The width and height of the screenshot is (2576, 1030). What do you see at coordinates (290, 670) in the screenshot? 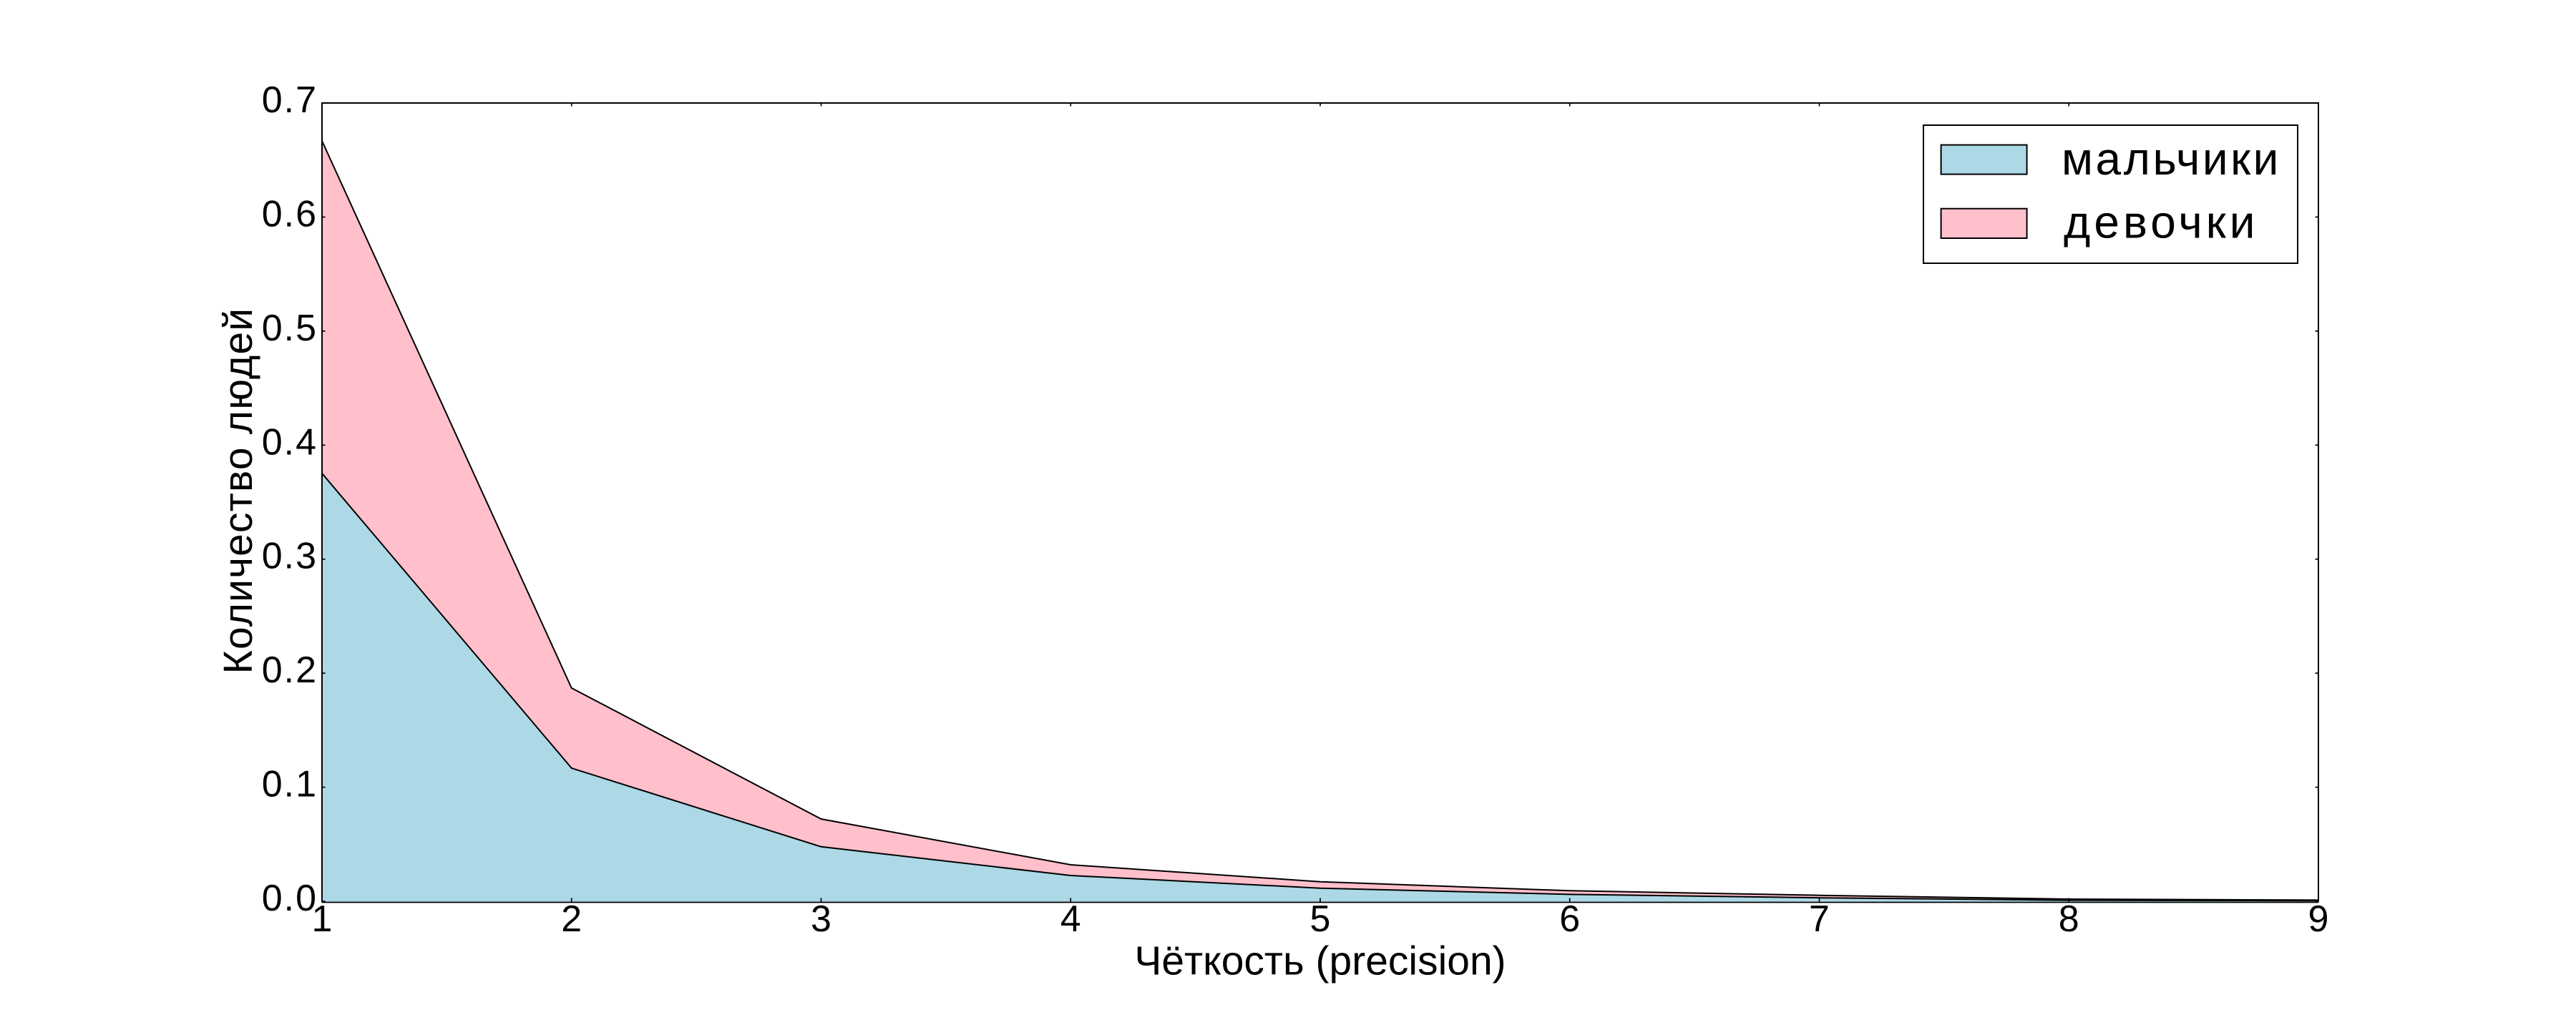
I see `svg-text: 0.2` at bounding box center [290, 670].